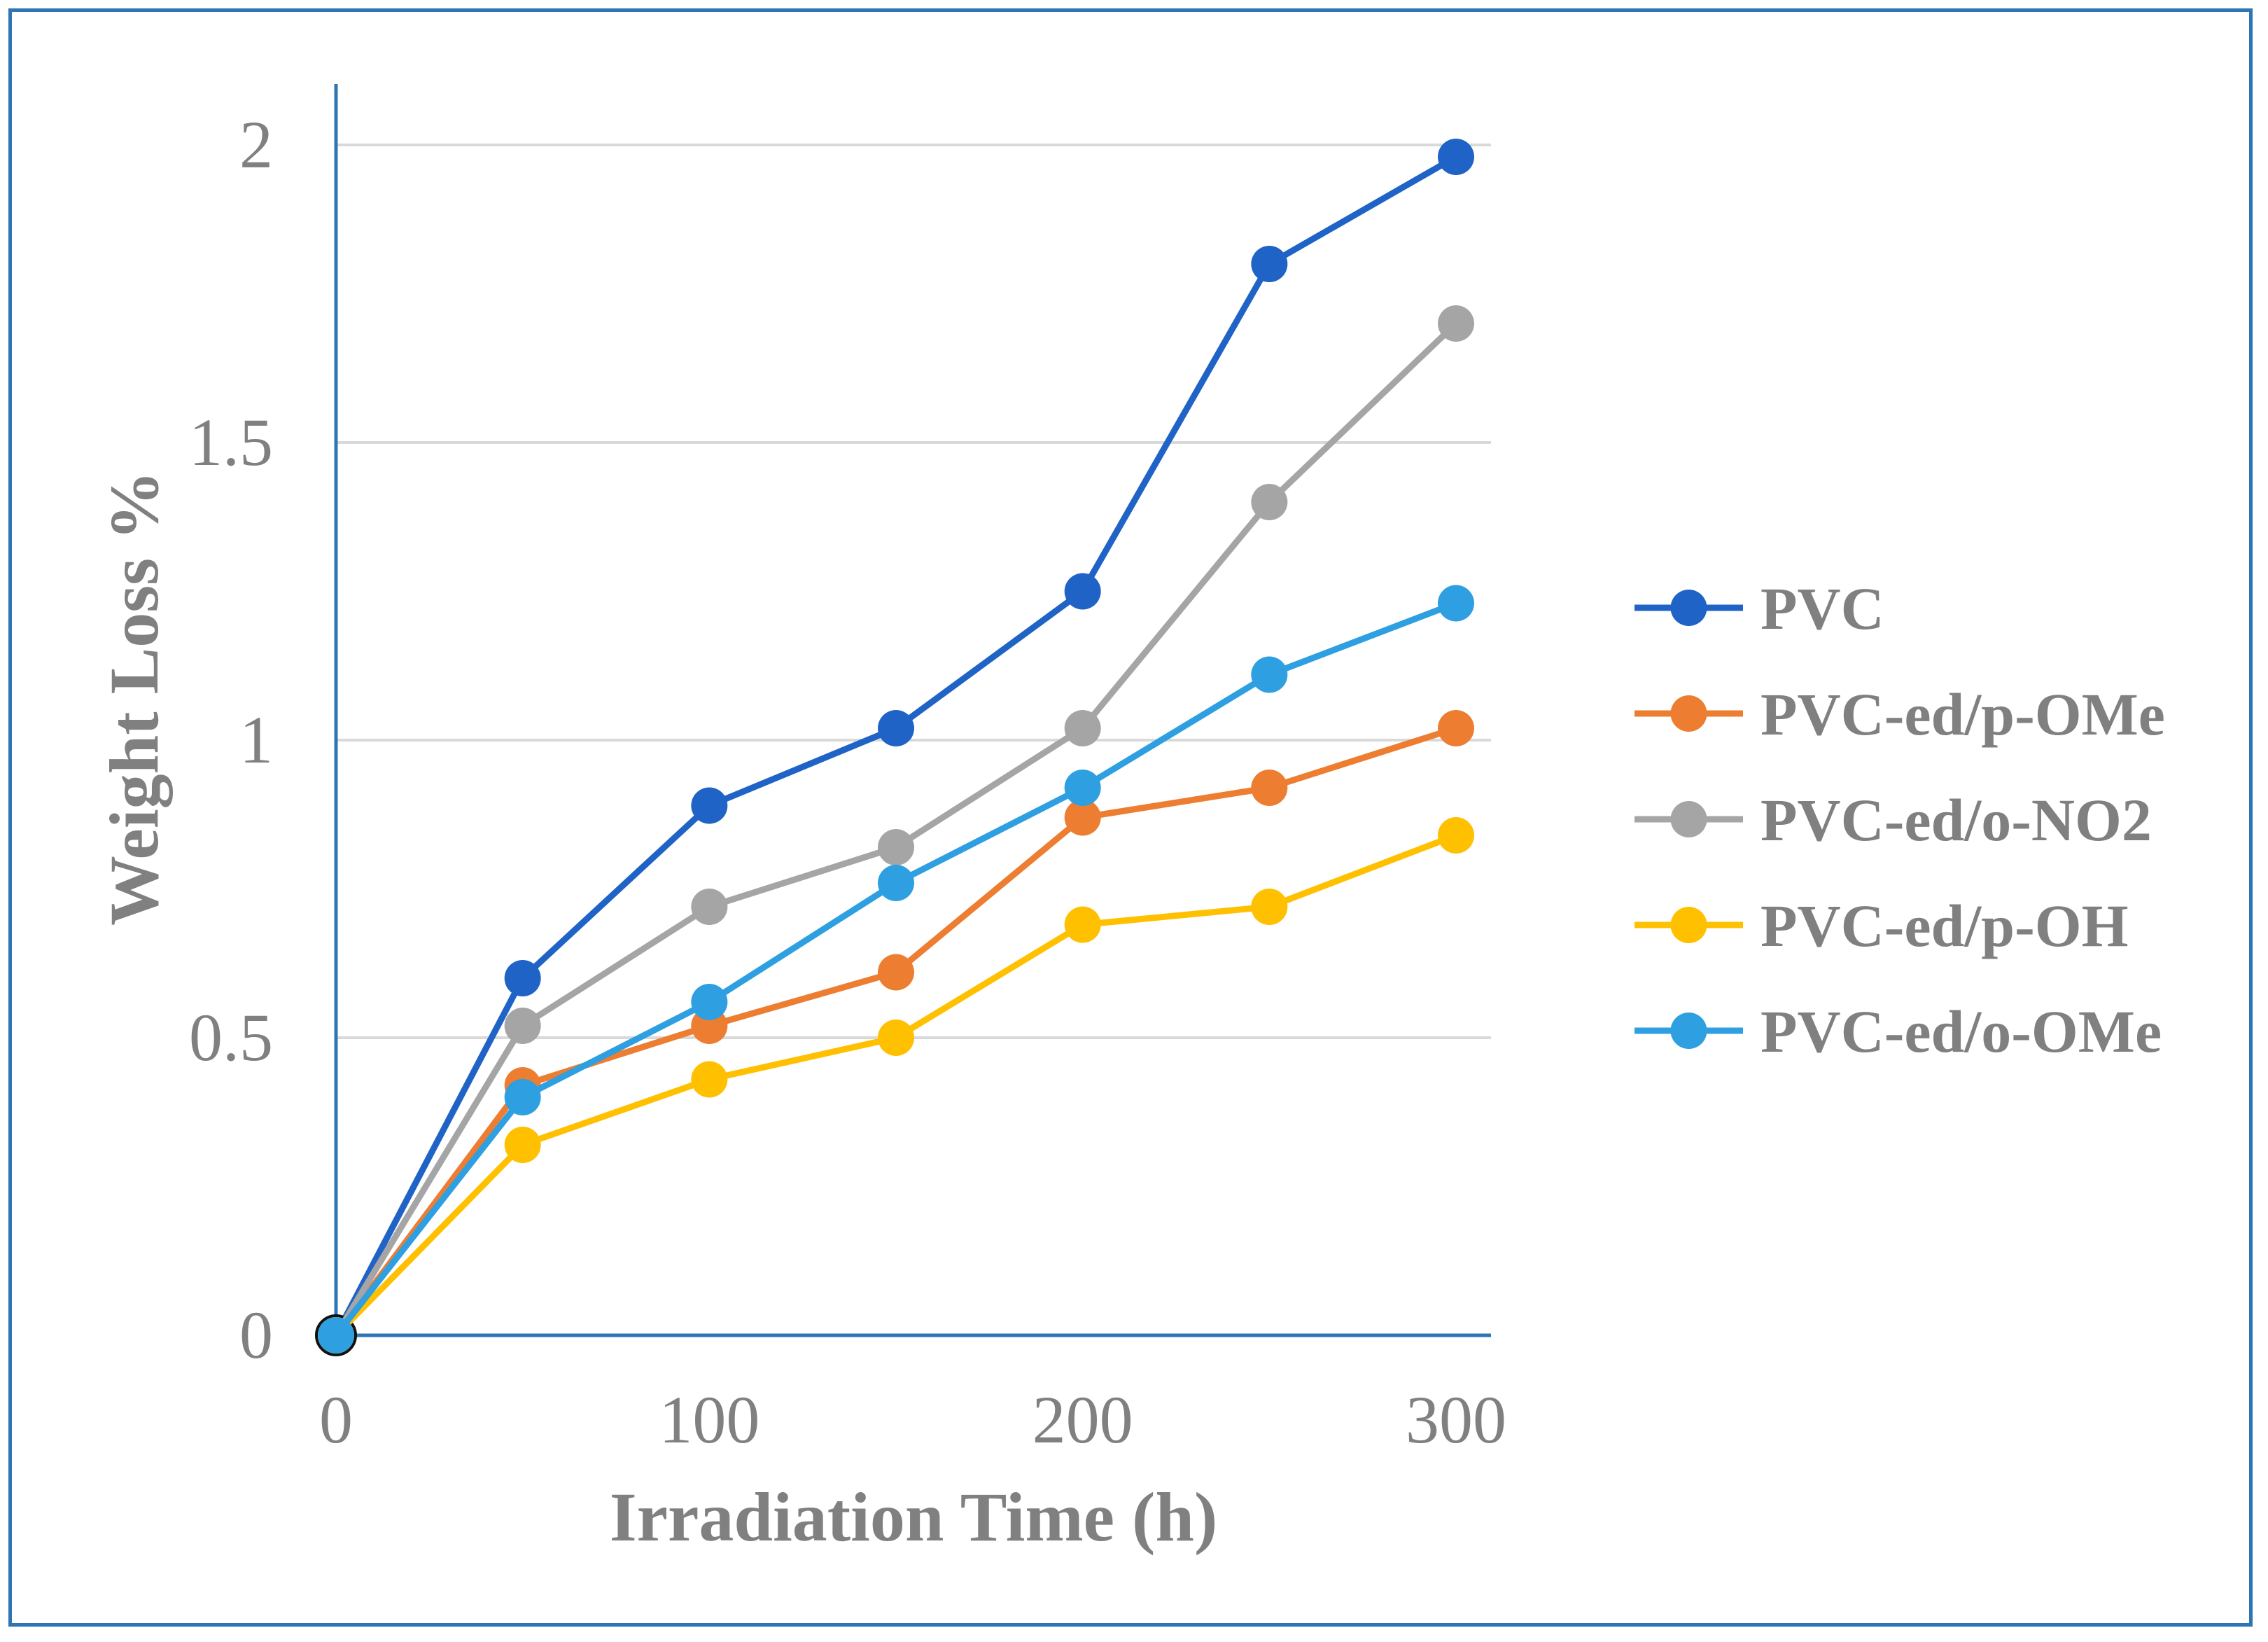 This screenshot has width=2268, height=1642. What do you see at coordinates (1456, 1419) in the screenshot?
I see `x-tick-label-3: 300` at bounding box center [1456, 1419].